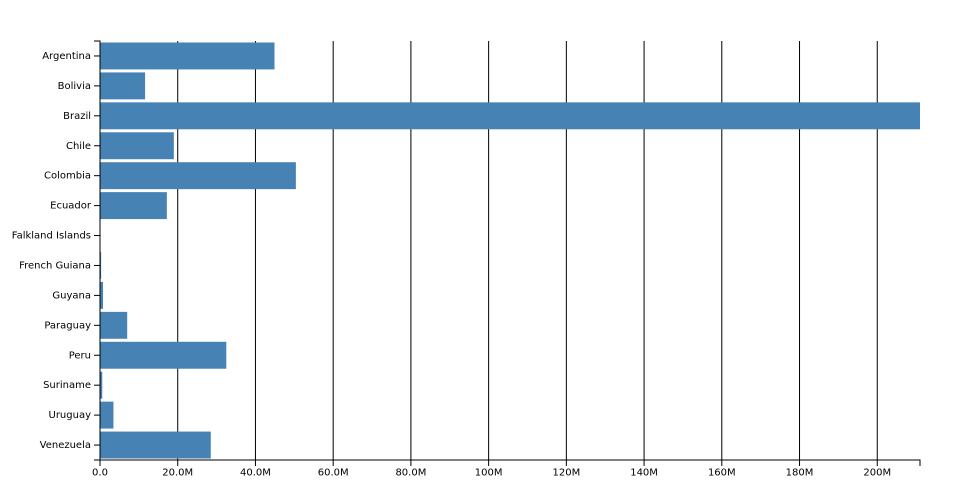  I want to click on x-tick-label: 20.0M, so click(177, 472).